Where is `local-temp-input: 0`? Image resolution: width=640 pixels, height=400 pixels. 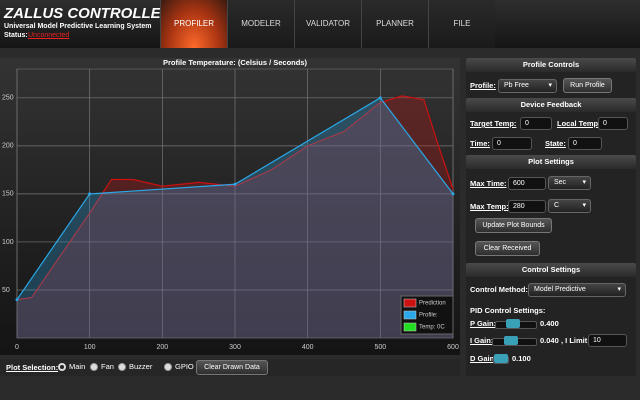 local-temp-input: 0 is located at coordinates (613, 123).